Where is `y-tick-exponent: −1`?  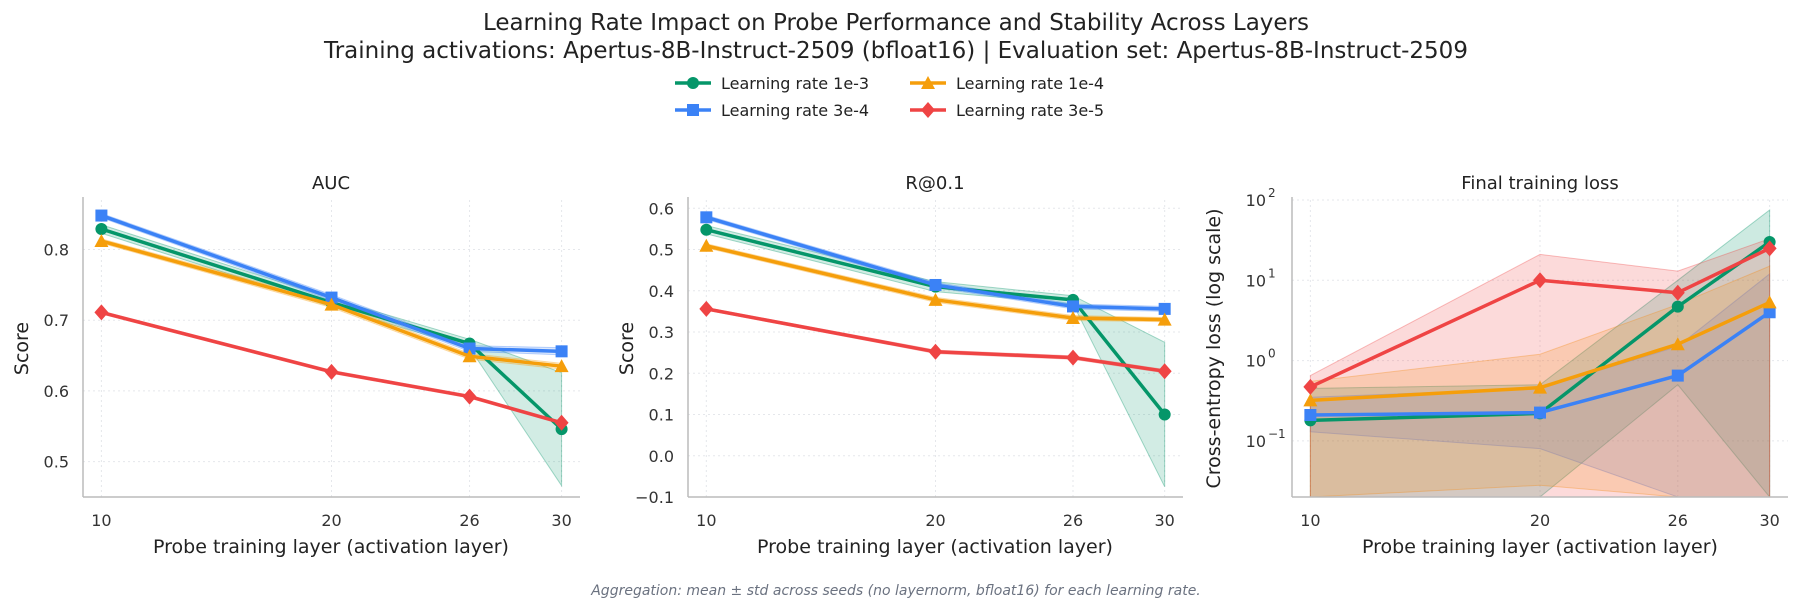
y-tick-exponent: −1 is located at coordinates (1277, 434).